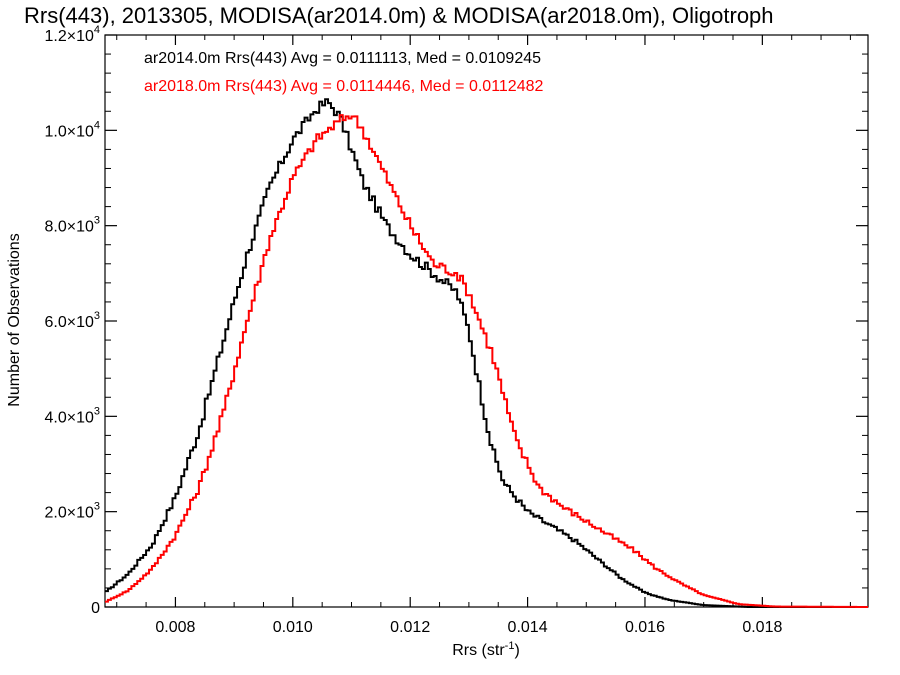  Describe the element at coordinates (486, 649) in the screenshot. I see `x-axis-label: Rrs (str-1)` at that location.